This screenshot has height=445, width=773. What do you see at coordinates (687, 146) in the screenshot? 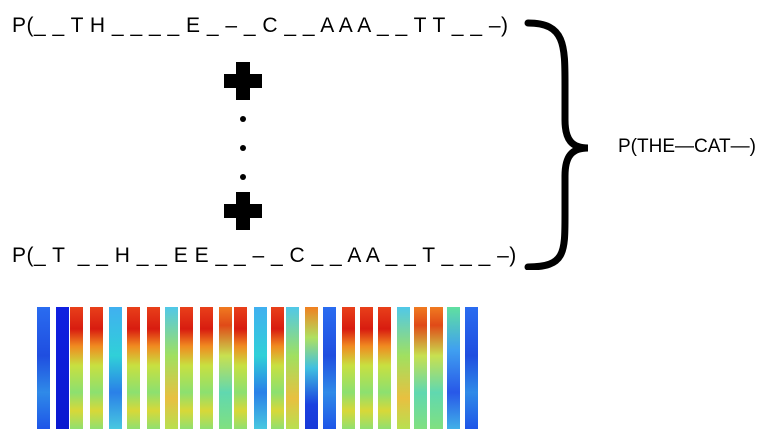
I see `target-probability: P(THE—CAT—)` at bounding box center [687, 146].